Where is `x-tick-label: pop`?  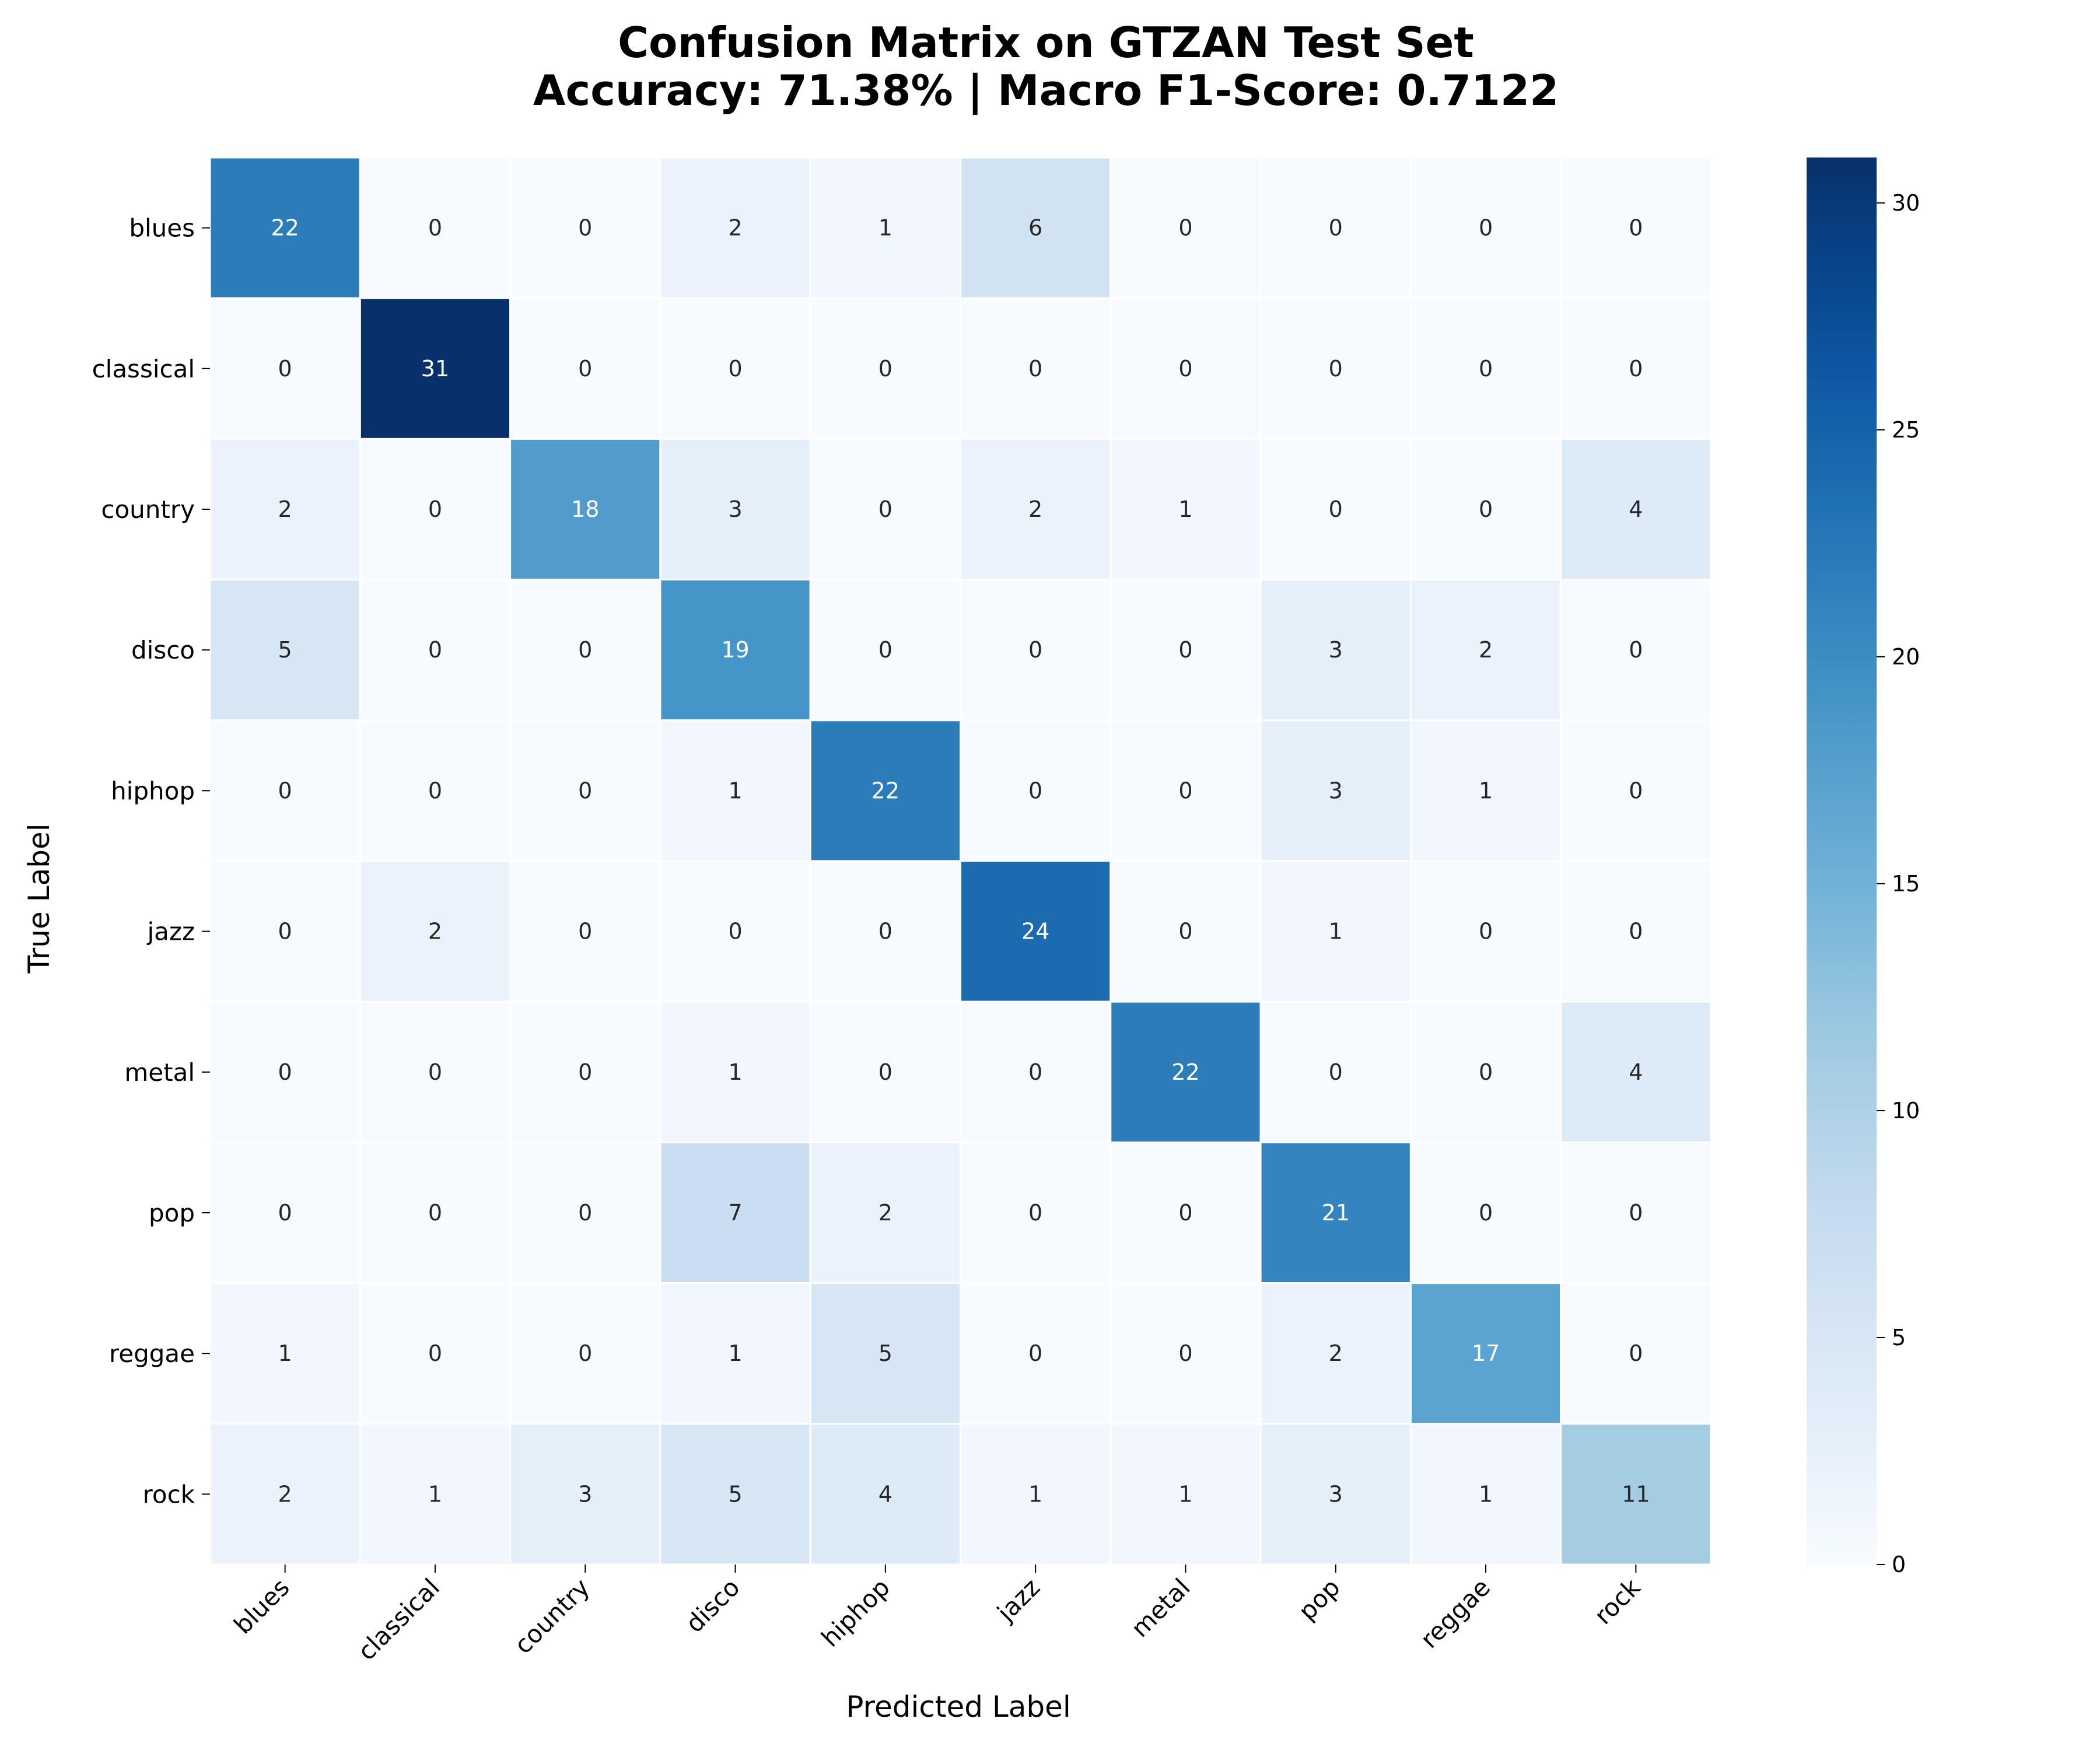
x-tick-label: pop is located at coordinates (1319, 1599).